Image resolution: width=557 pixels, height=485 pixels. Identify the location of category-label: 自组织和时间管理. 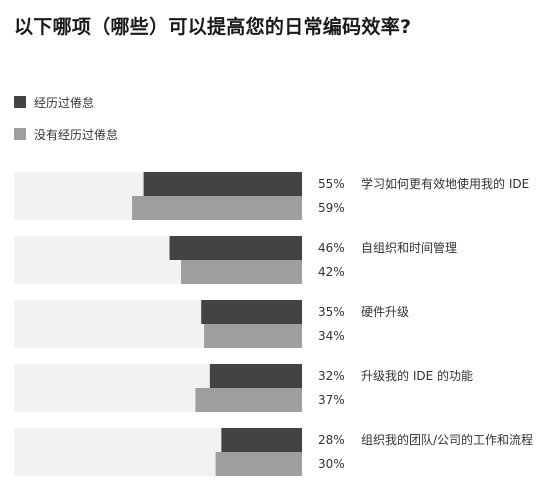
(409, 247).